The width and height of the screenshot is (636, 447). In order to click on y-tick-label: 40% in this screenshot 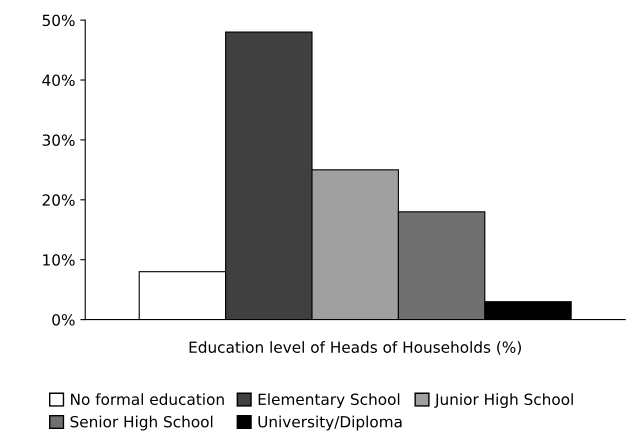, I will do `click(58, 80)`.